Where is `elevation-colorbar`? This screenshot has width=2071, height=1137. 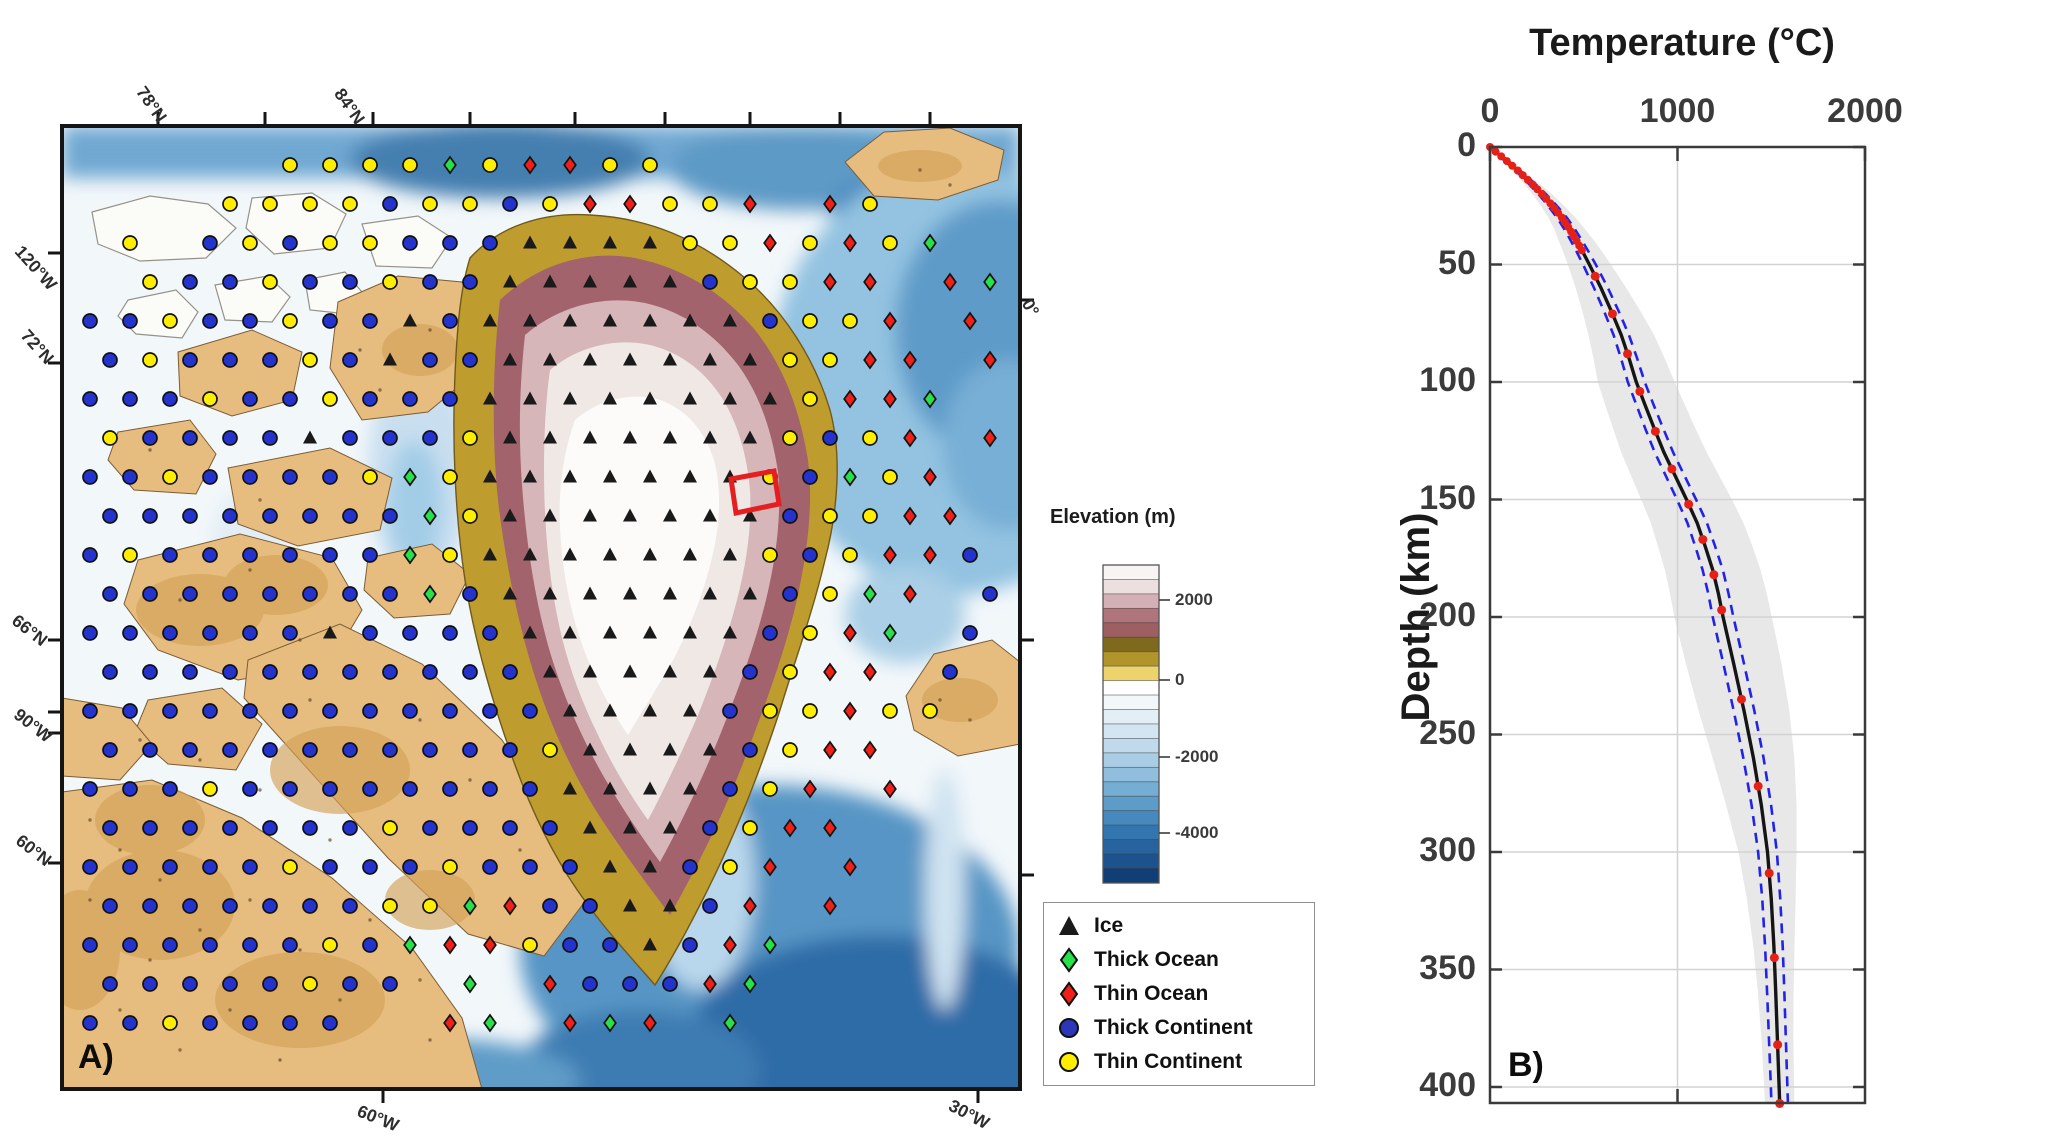
elevation-colorbar is located at coordinates (1136, 724).